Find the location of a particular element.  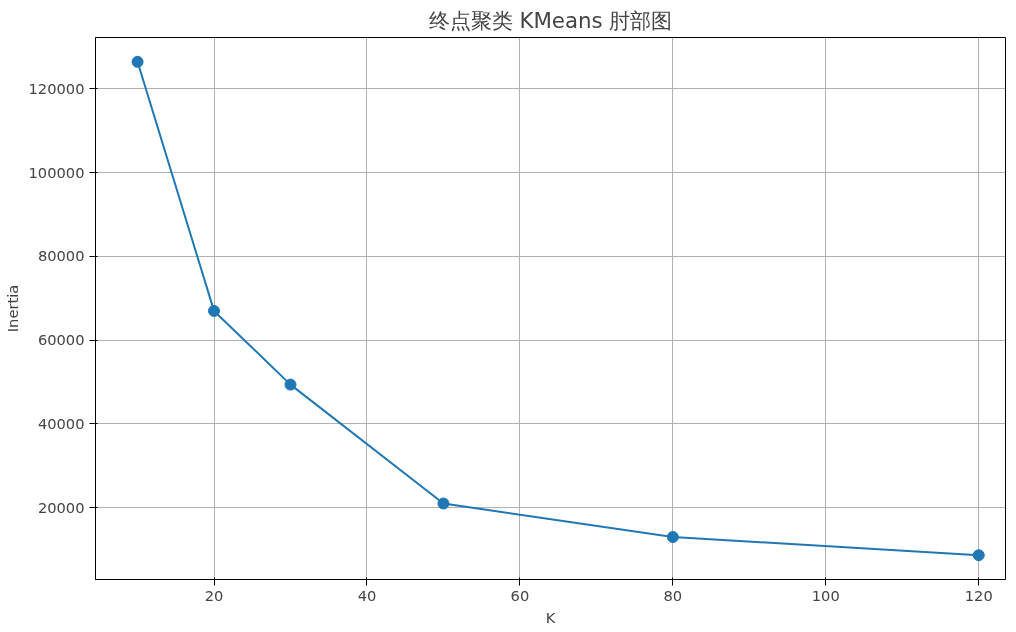

y-tick-label: 120000 is located at coordinates (56, 88).